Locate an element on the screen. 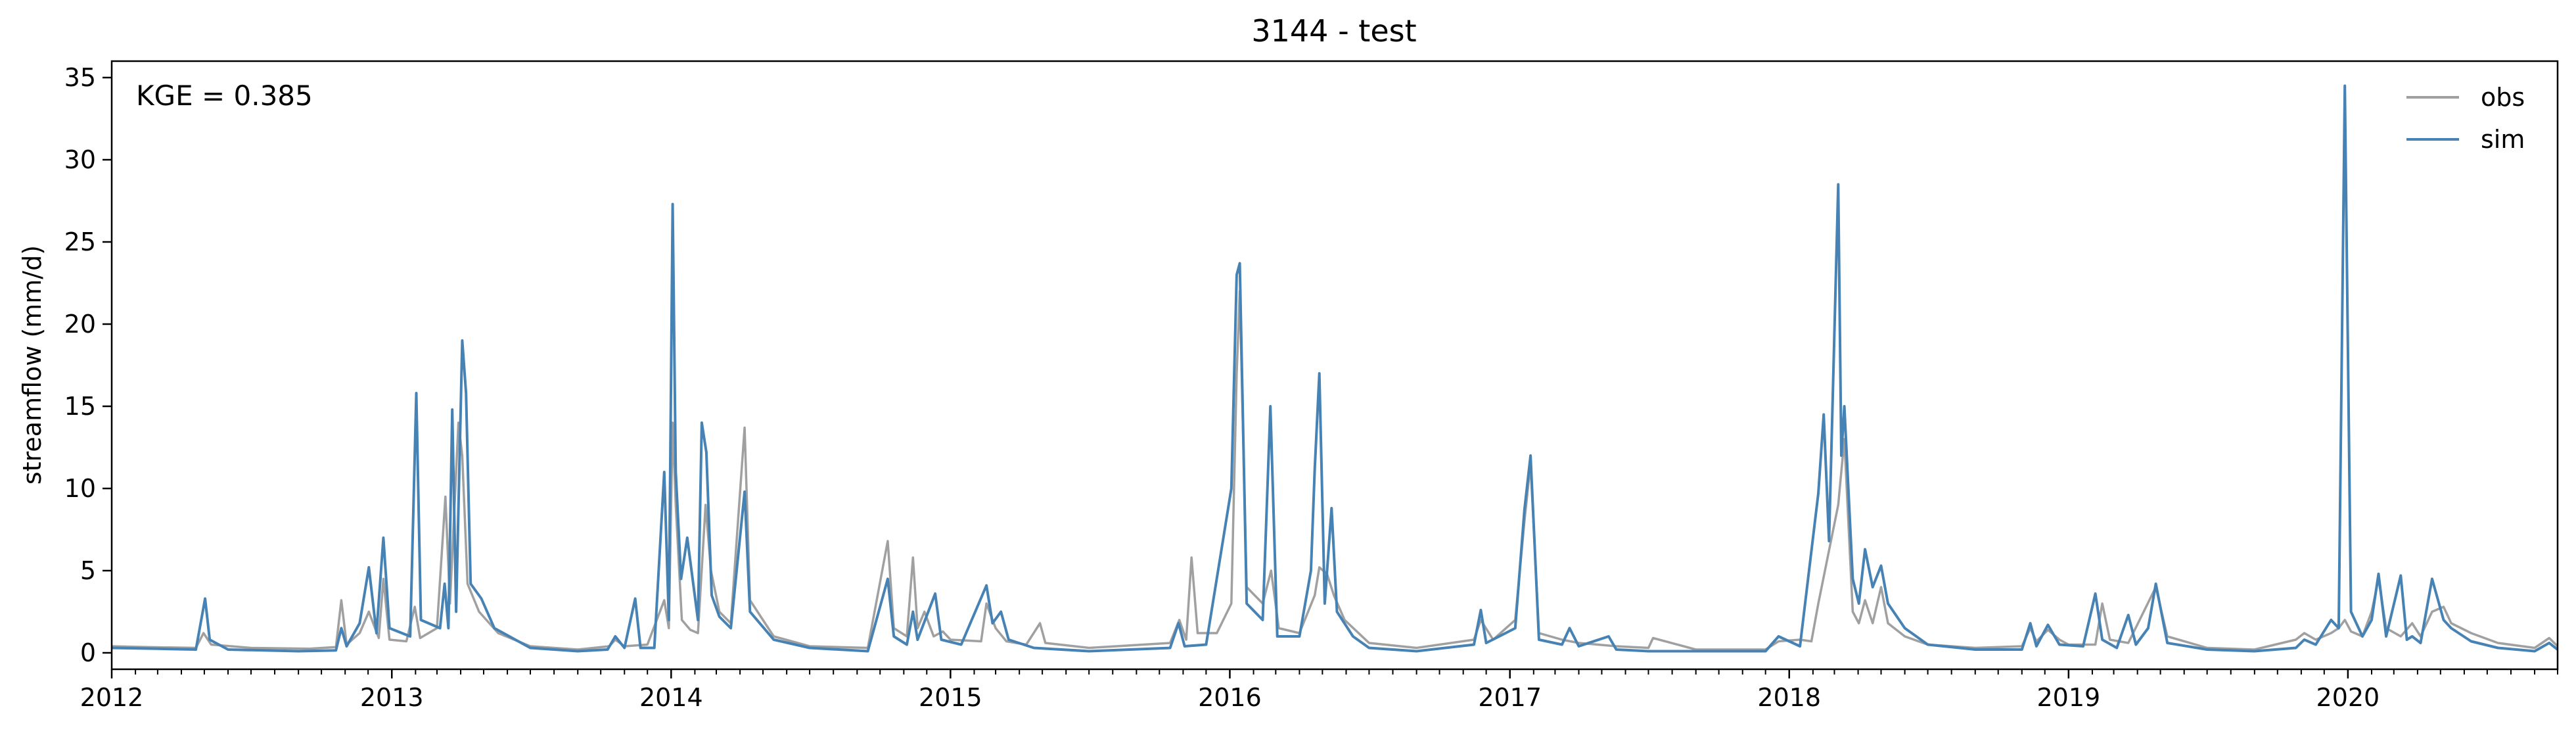 The image size is (2576, 735). y-tick-label: 20 is located at coordinates (80, 324).